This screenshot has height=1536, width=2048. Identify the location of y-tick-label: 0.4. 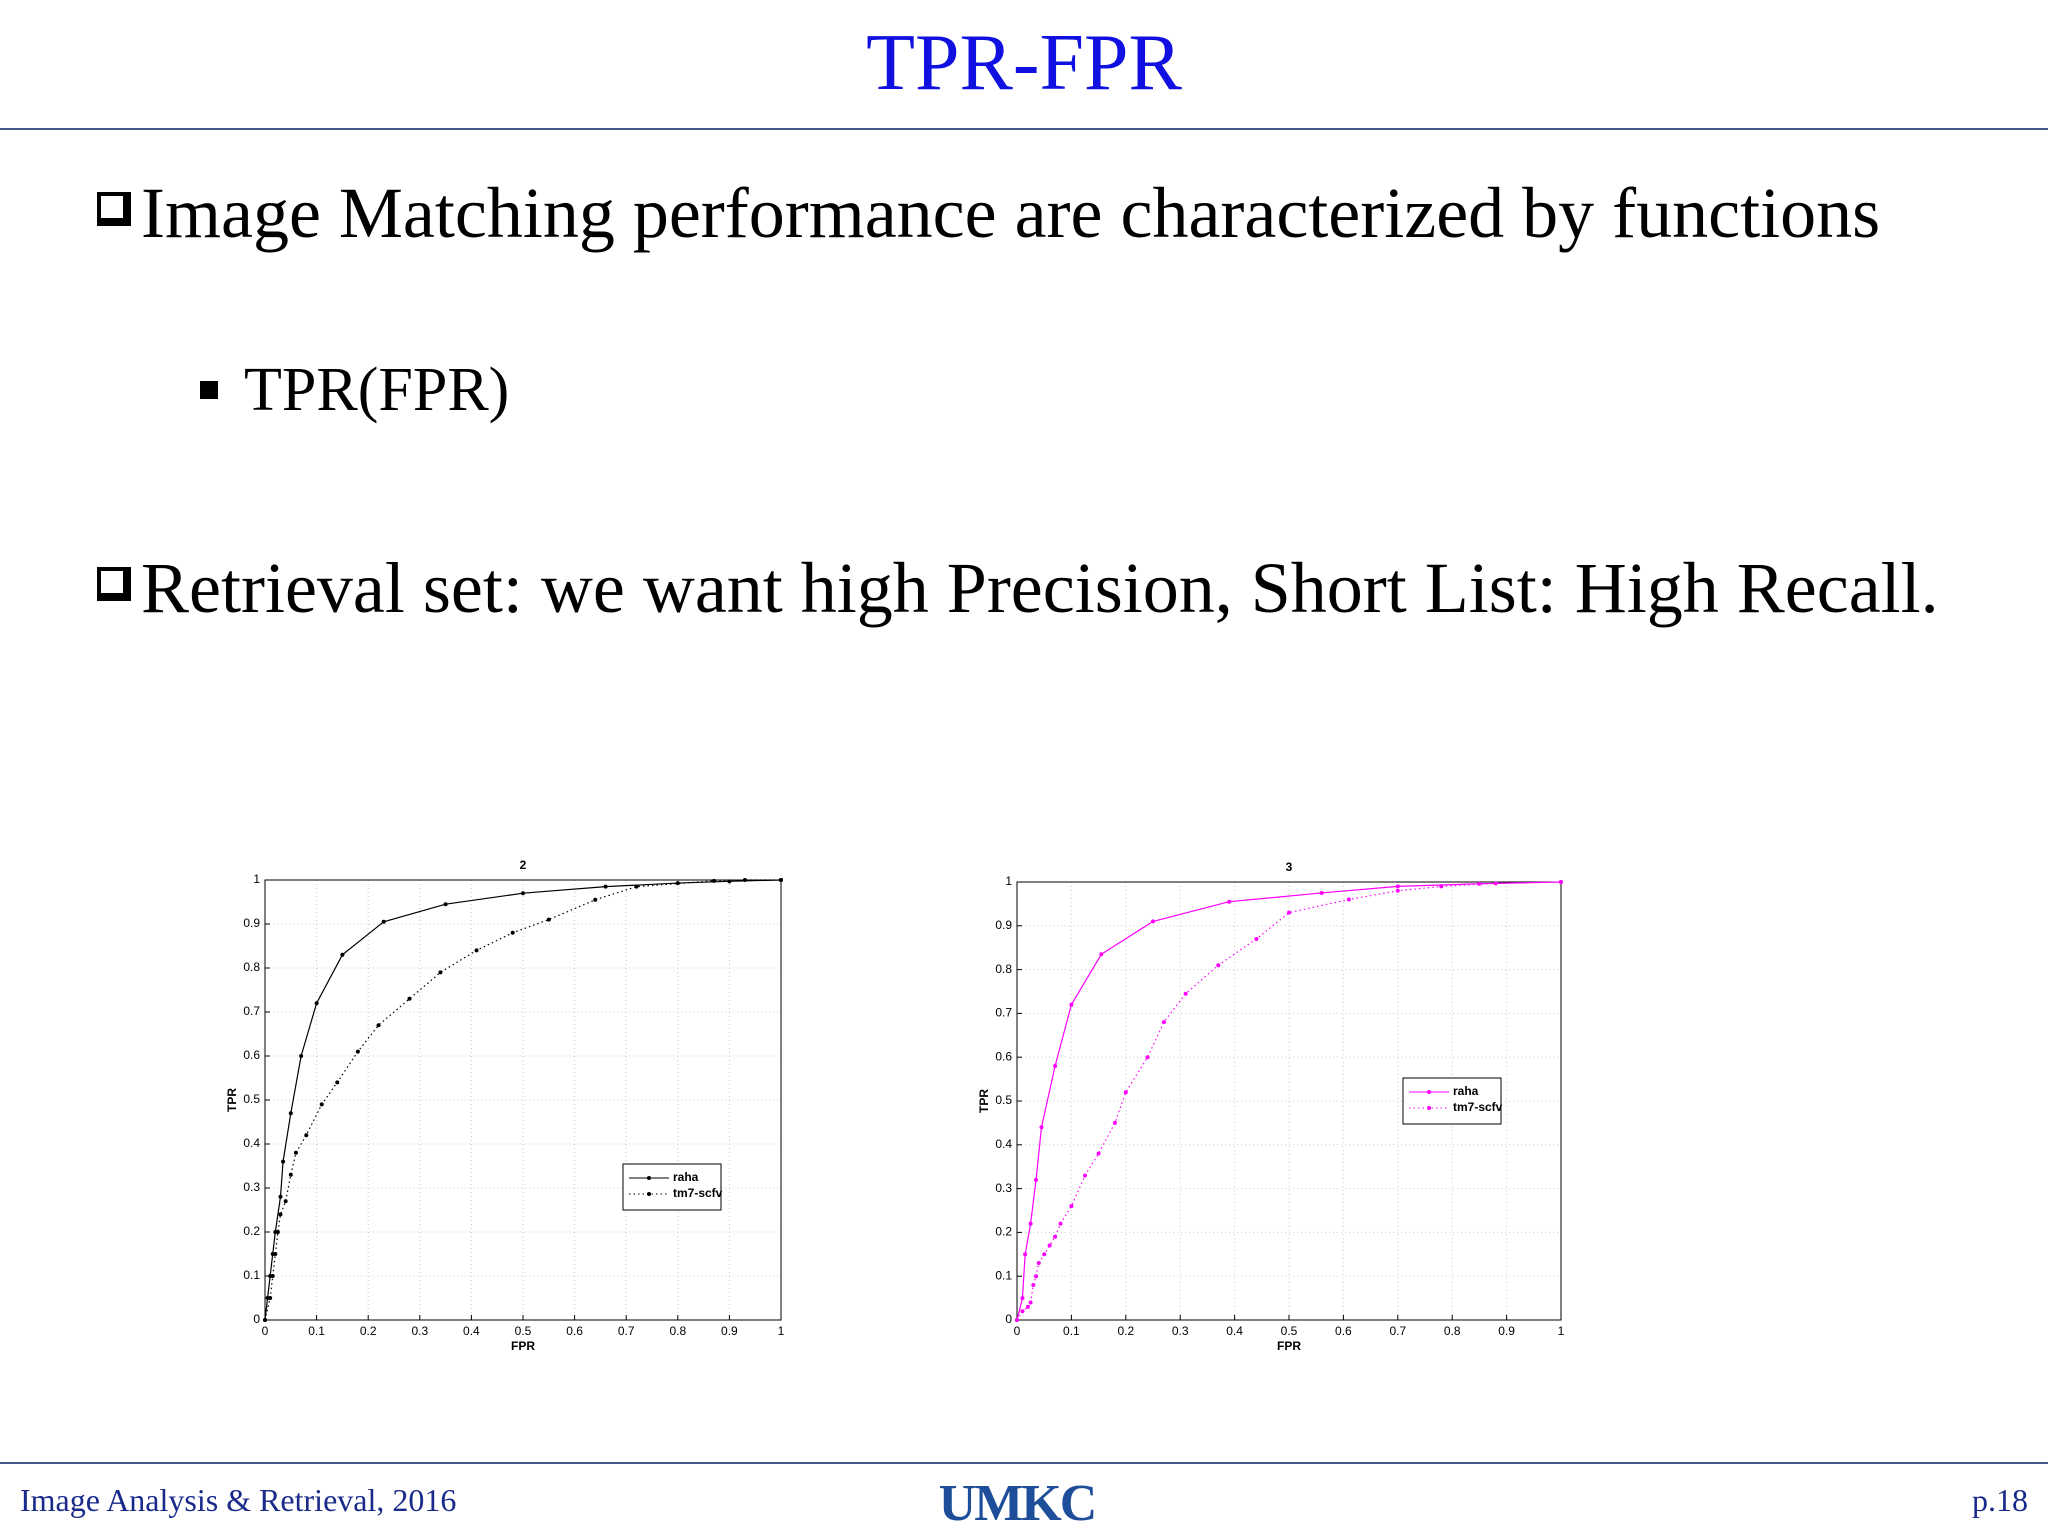
(1003, 1144).